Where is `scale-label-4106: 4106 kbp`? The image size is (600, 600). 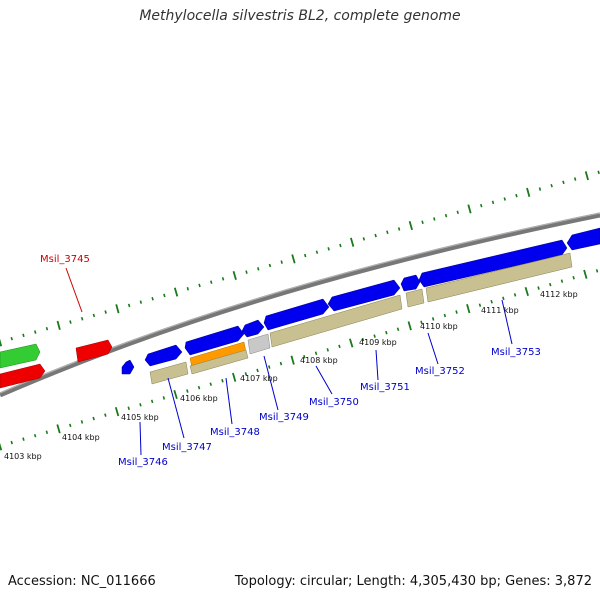 scale-label-4106: 4106 kbp is located at coordinates (199, 398).